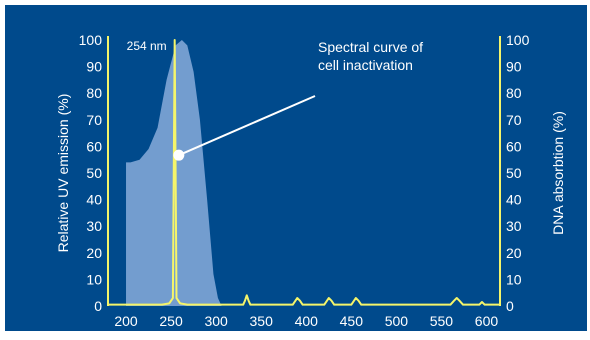 Image resolution: width=590 pixels, height=340 pixels. Describe the element at coordinates (352, 321) in the screenshot. I see `x-tick-label: 450` at that location.